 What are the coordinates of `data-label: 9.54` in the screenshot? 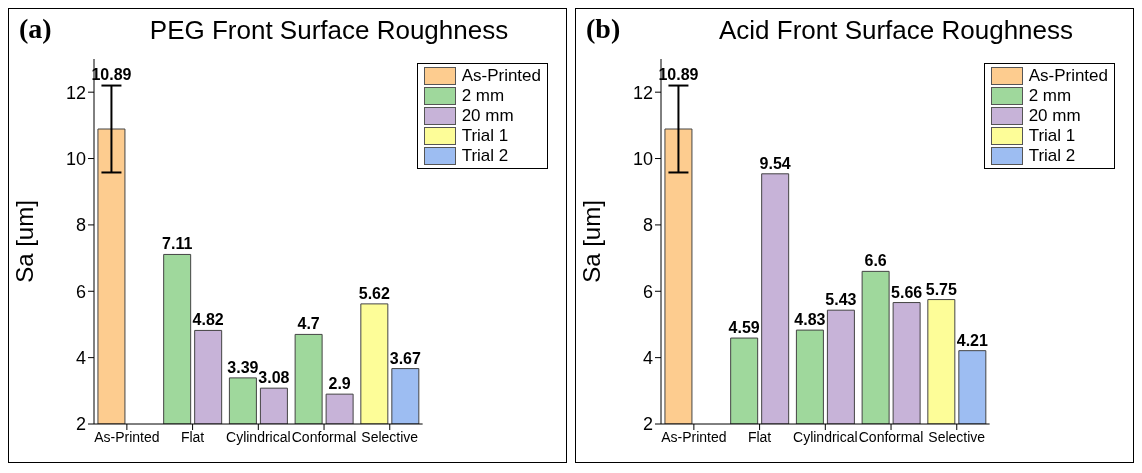 It's located at (775, 163).